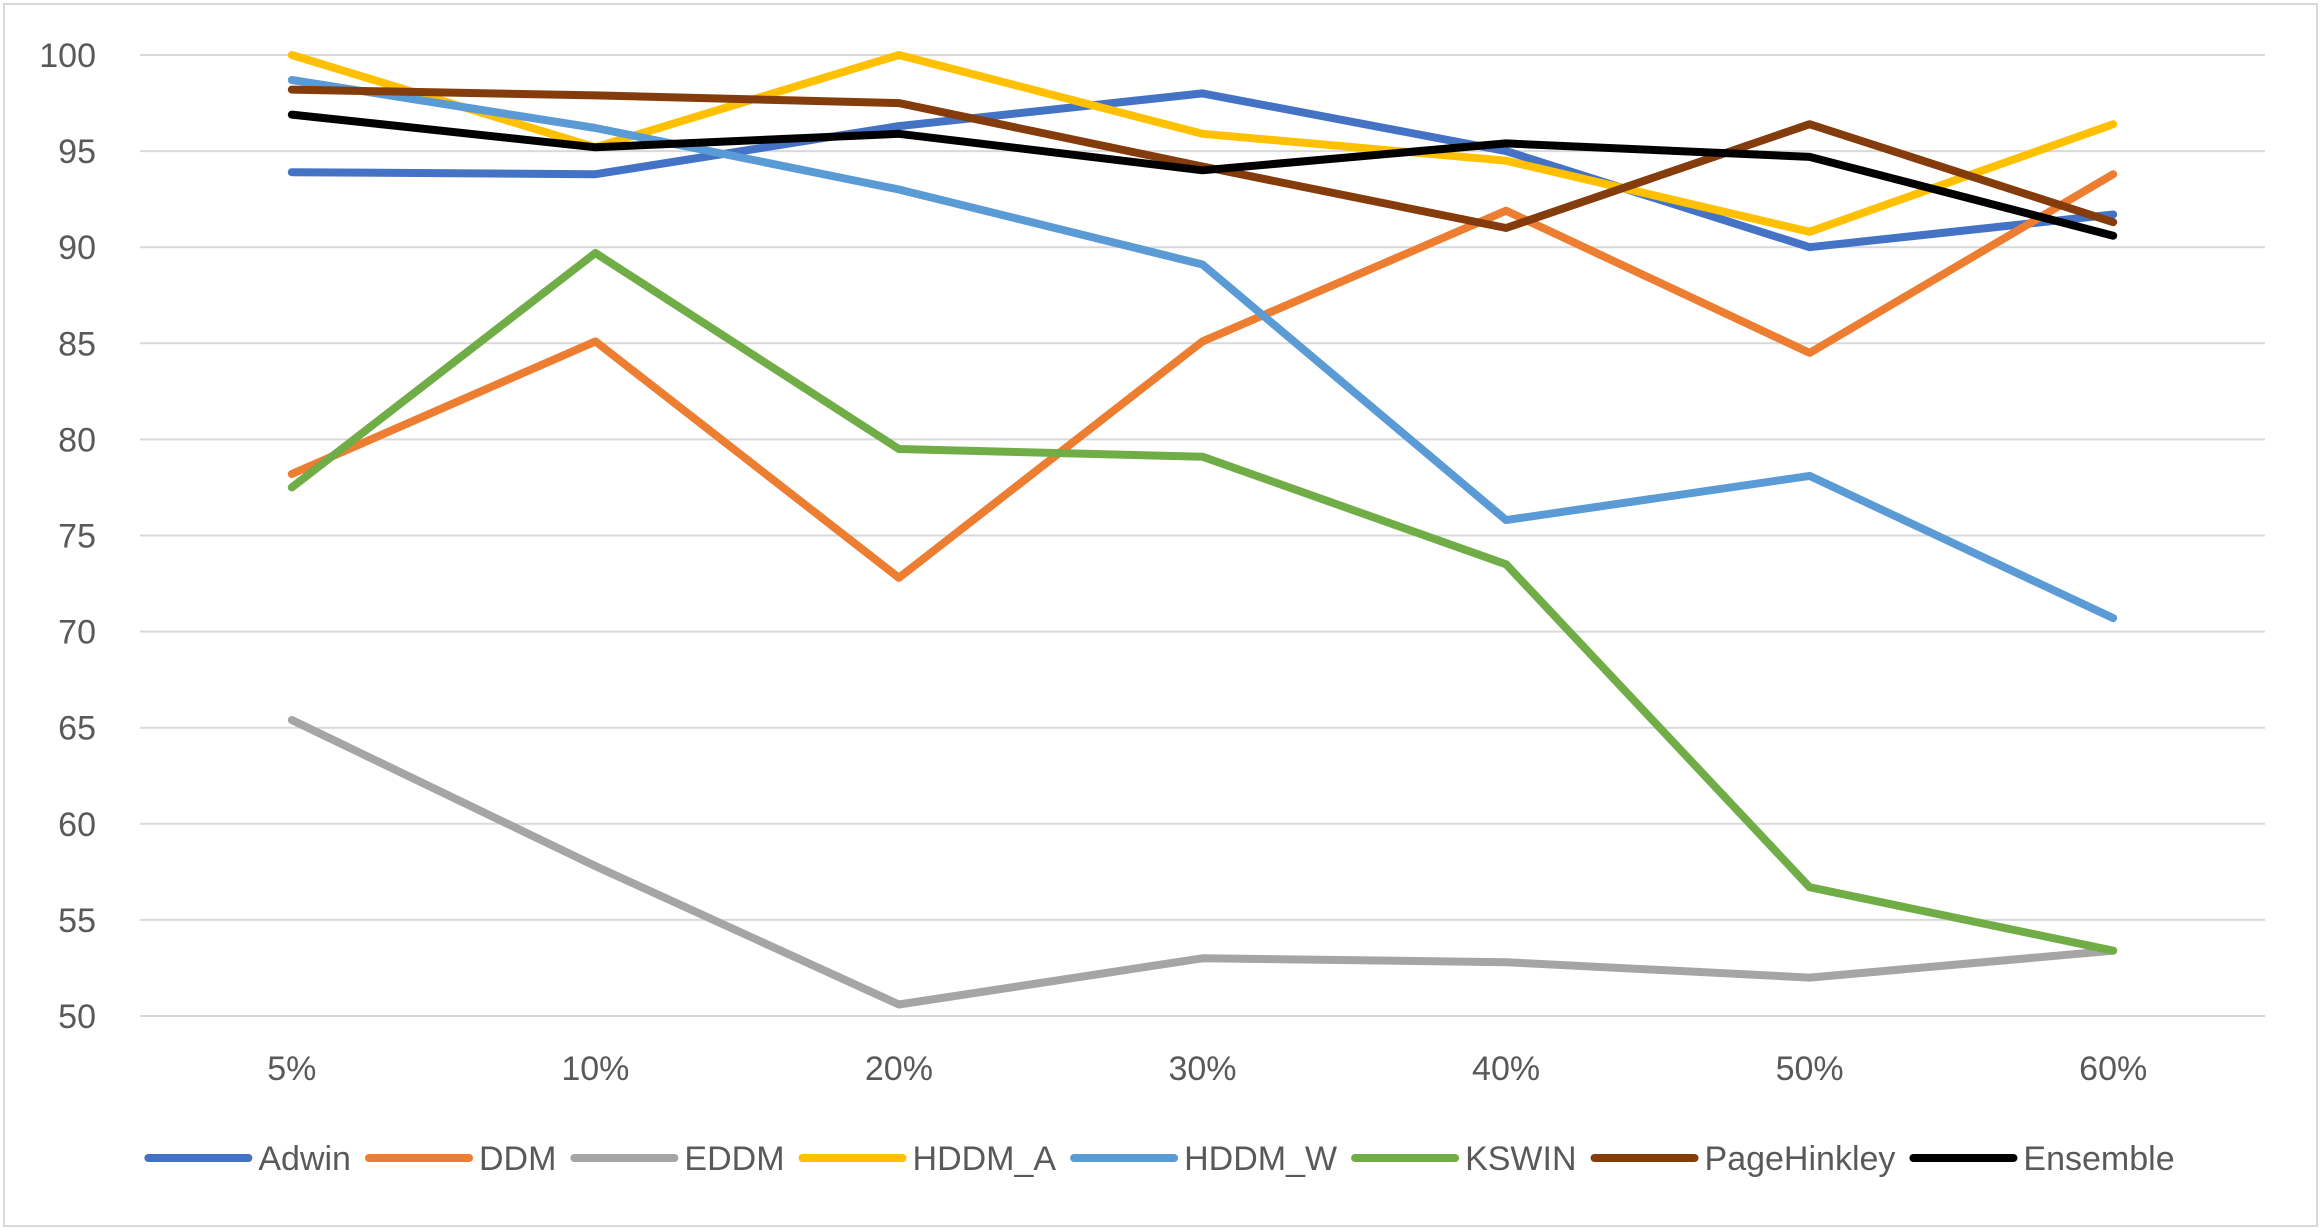 The height and width of the screenshot is (1232, 2323). I want to click on legend-item-ddm: DDM, so click(460, 1159).